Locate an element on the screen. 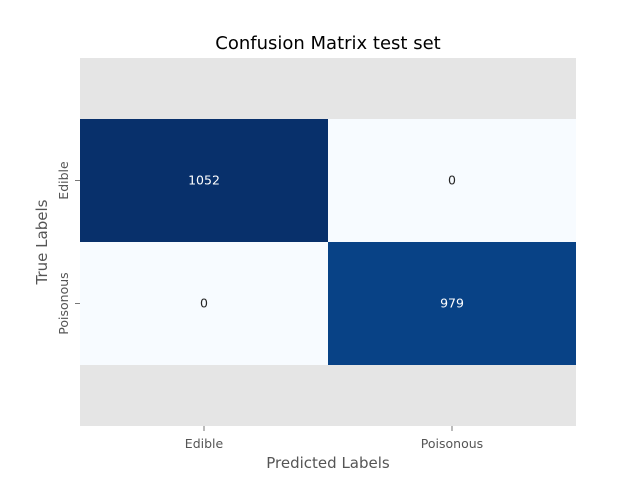 The height and width of the screenshot is (480, 640). y-axis-label: True Labels is located at coordinates (42, 242).